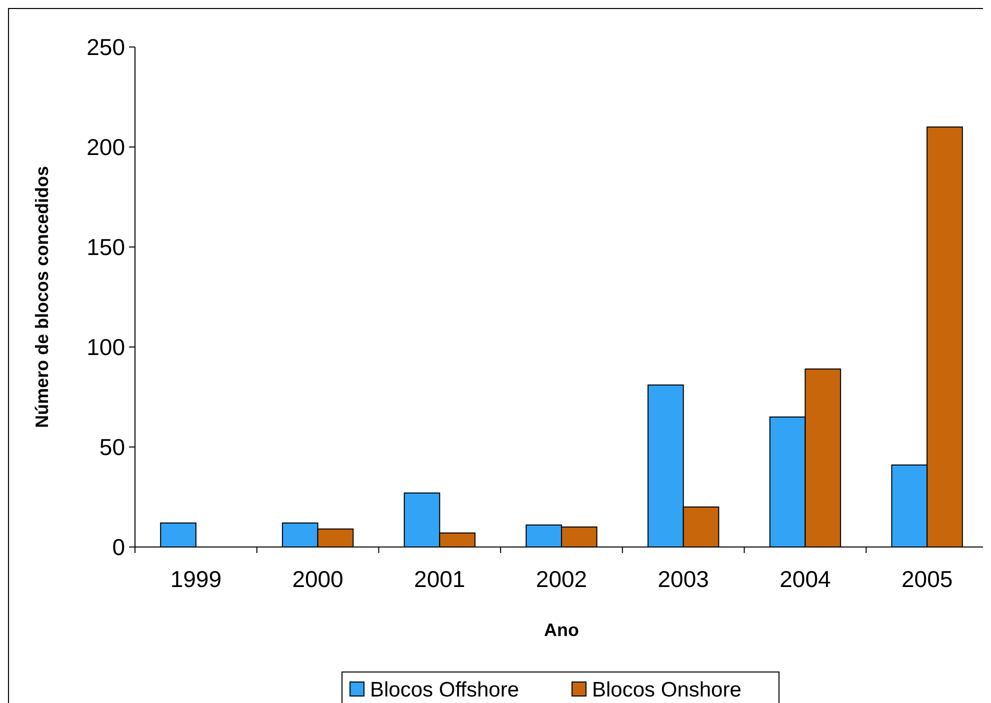 This screenshot has width=991, height=703. I want to click on x-tick-label: 2001, so click(440, 579).